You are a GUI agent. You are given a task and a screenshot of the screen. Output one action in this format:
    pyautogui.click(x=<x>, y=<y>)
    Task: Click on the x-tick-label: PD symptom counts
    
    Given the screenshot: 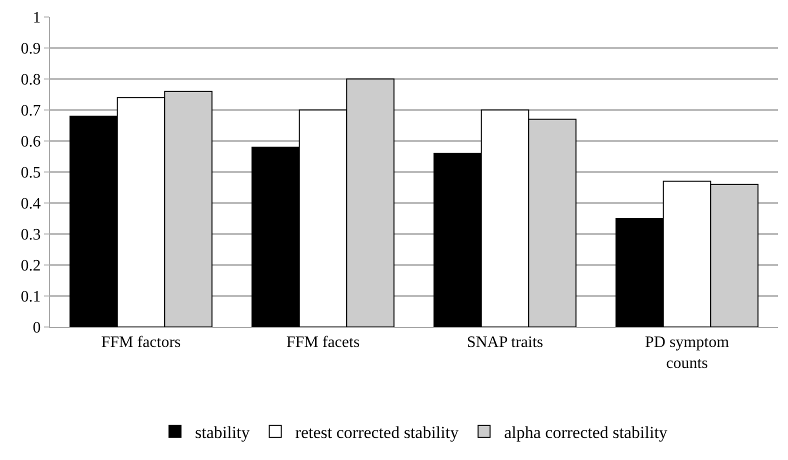 What is the action you would take?
    pyautogui.click(x=687, y=353)
    